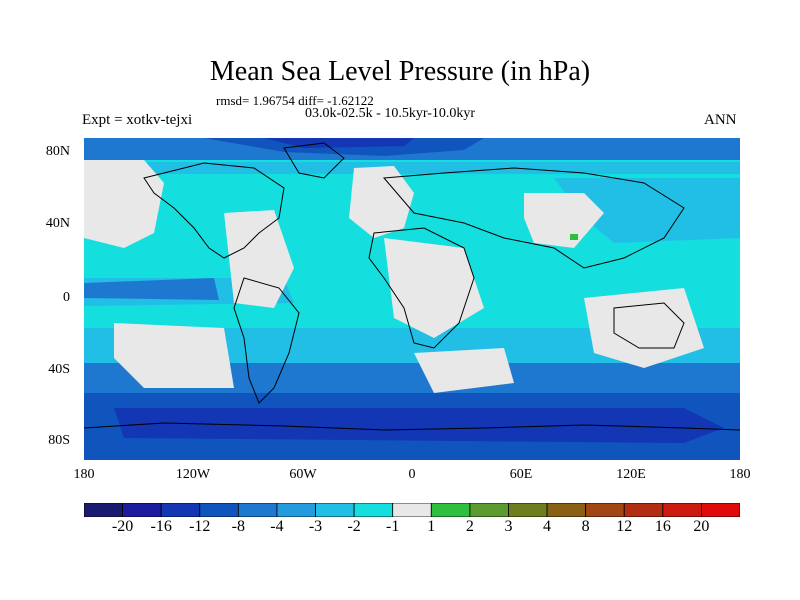 The image size is (800, 600). I want to click on antarctic-core, so click(419, 425).